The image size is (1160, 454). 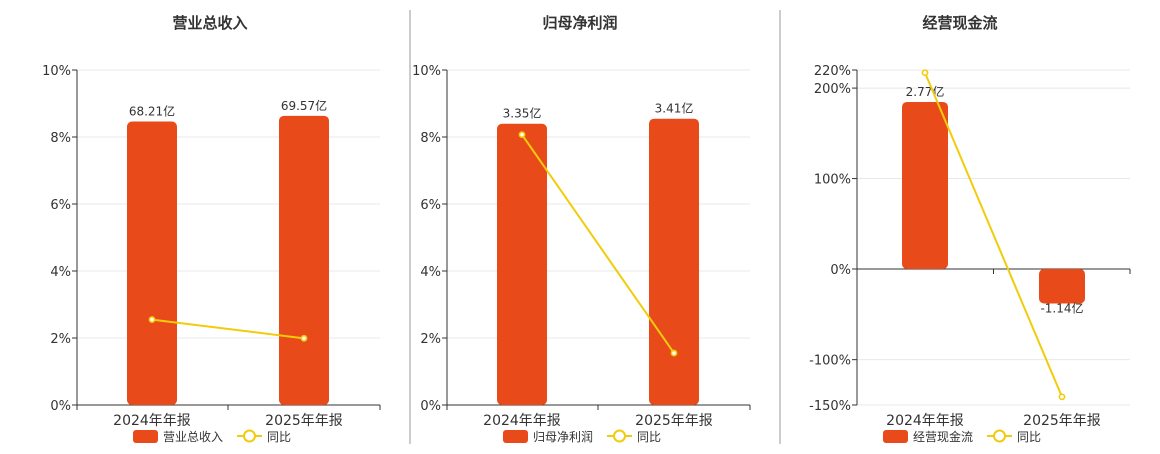 I want to click on legend-label-bar: 营业总收入, so click(x=193, y=437).